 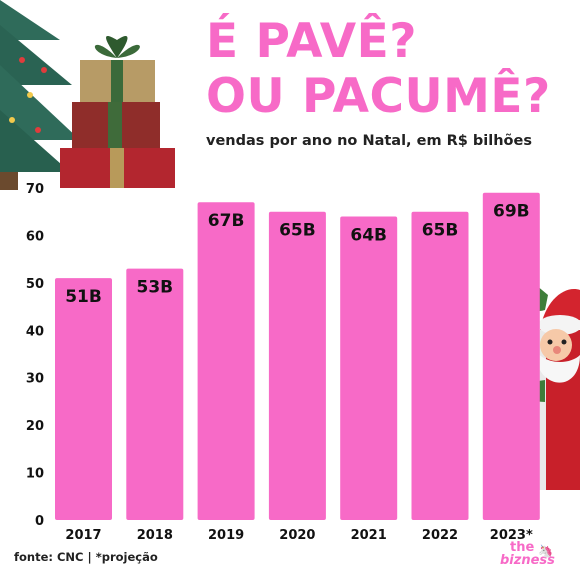 What do you see at coordinates (226, 535) in the screenshot?
I see `x-tick-label: 2019` at bounding box center [226, 535].